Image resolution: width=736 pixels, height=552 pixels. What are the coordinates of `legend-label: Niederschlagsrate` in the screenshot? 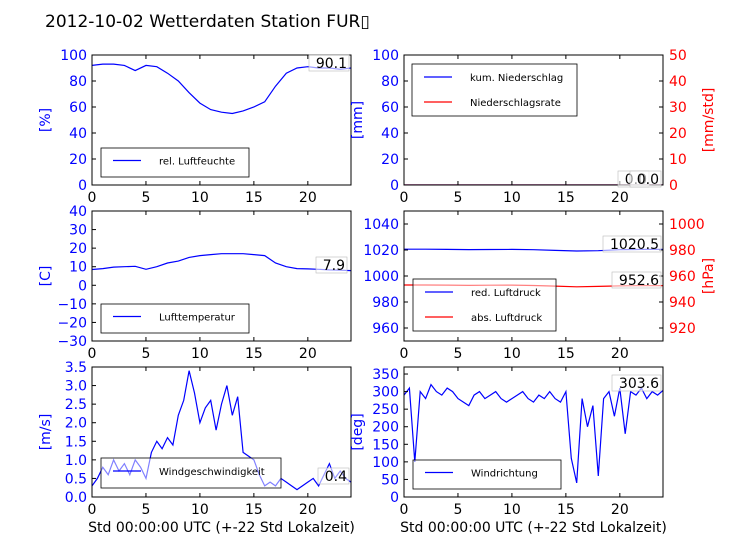 It's located at (515, 103).